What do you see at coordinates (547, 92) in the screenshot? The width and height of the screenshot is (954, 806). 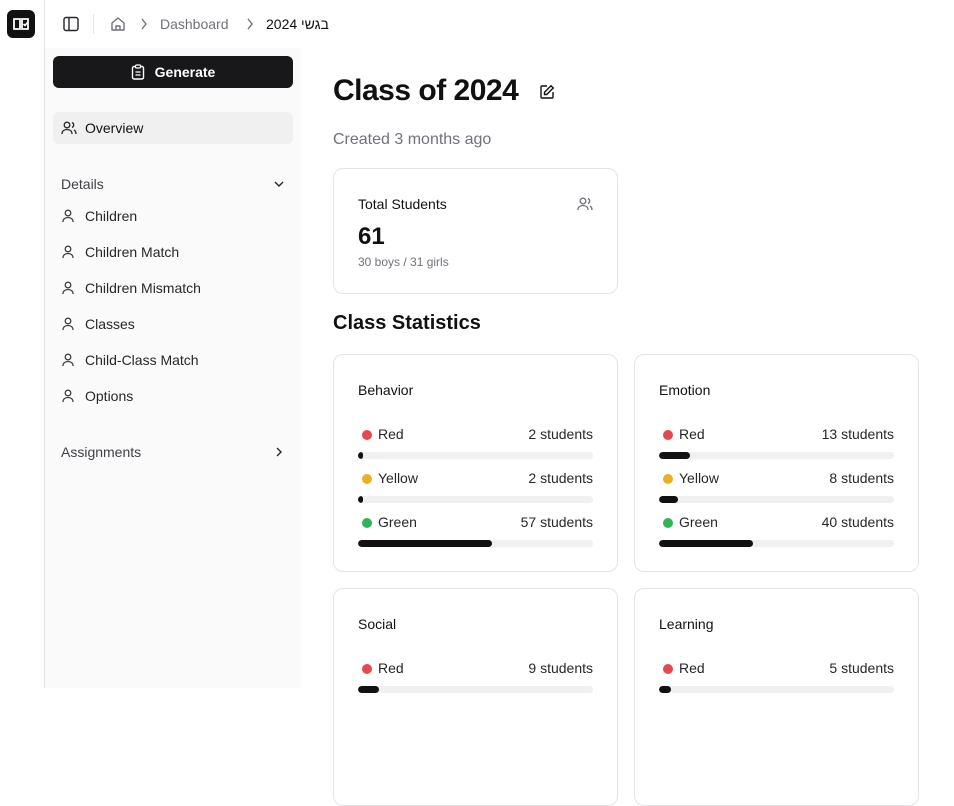 I see `edit-icon` at bounding box center [547, 92].